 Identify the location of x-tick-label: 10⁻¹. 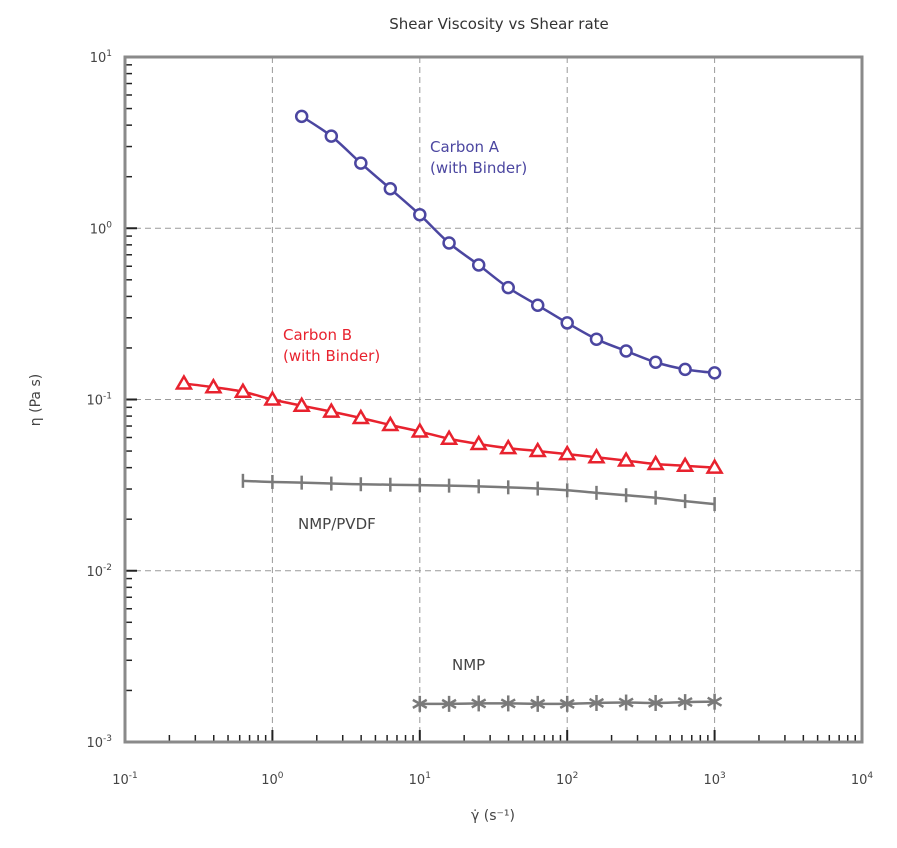
(125, 779).